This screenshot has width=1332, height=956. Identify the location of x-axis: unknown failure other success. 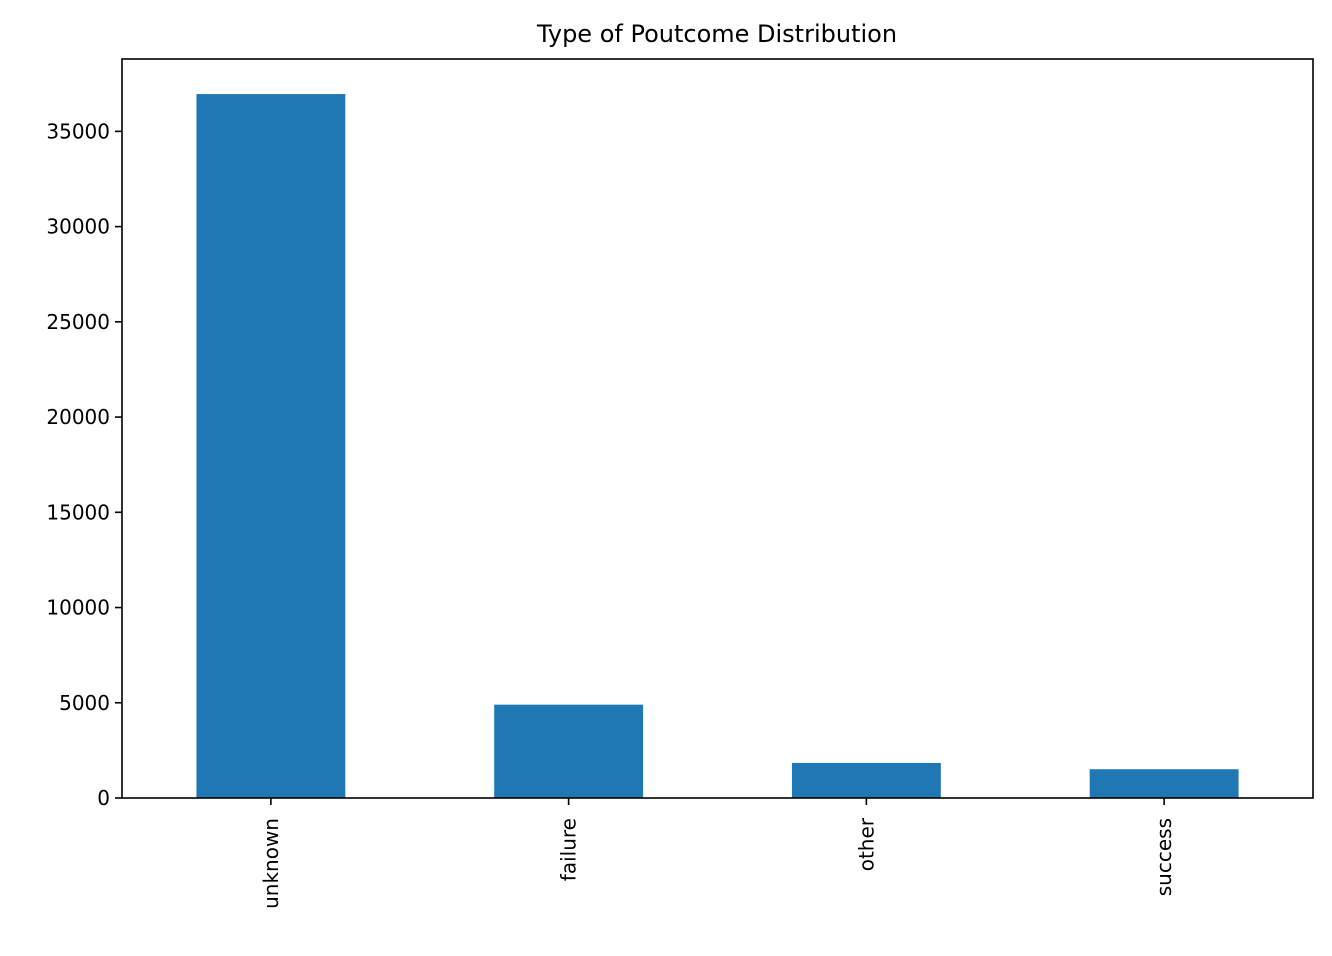
(717, 853).